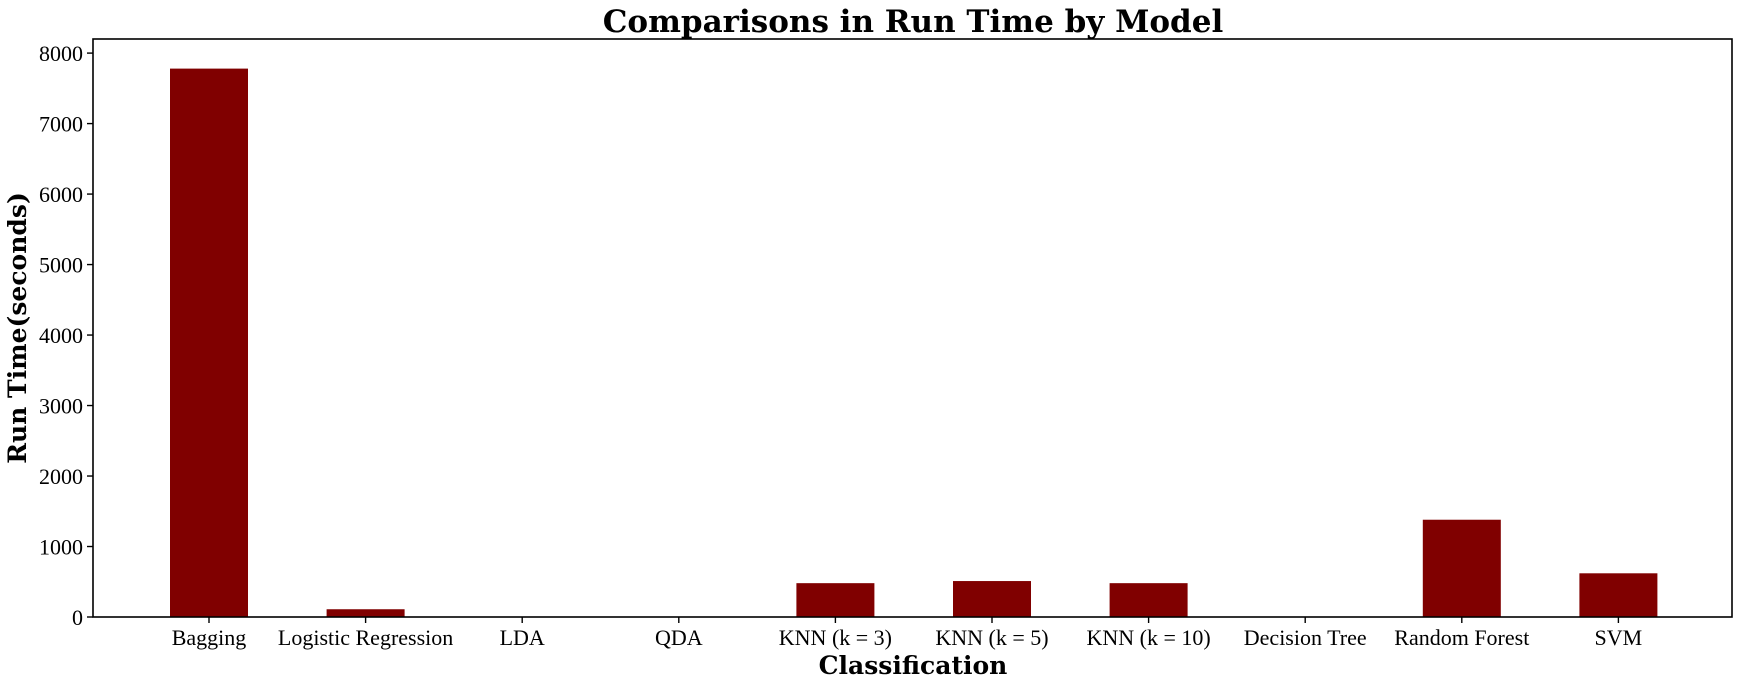  What do you see at coordinates (1148, 637) in the screenshot?
I see `x-tick-label-knn-k-10: KNN (k = 10)` at bounding box center [1148, 637].